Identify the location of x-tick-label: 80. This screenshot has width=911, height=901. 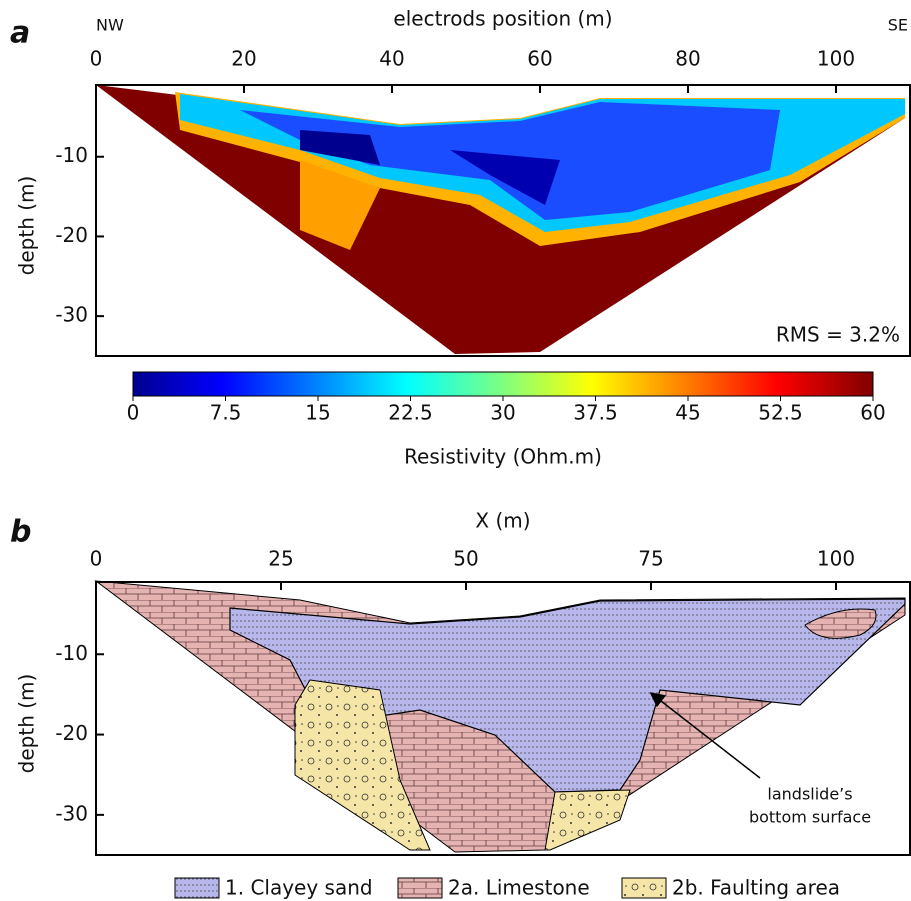
(687, 59).